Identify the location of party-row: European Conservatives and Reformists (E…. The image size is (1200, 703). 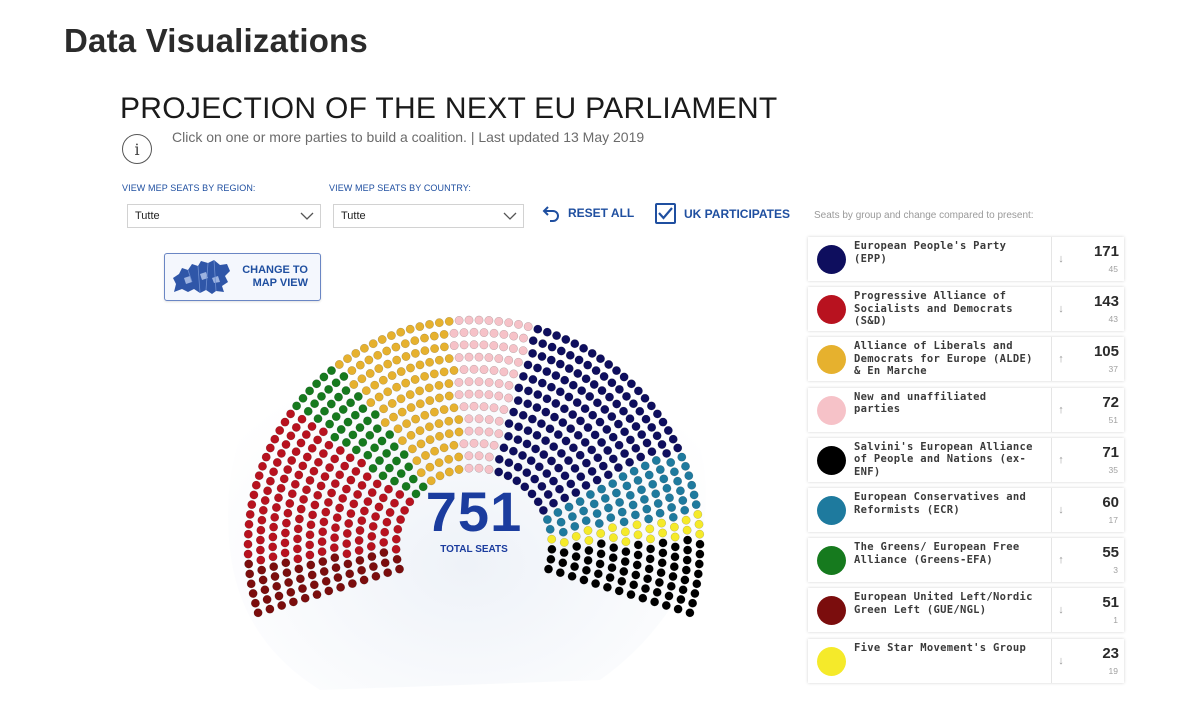
(966, 510).